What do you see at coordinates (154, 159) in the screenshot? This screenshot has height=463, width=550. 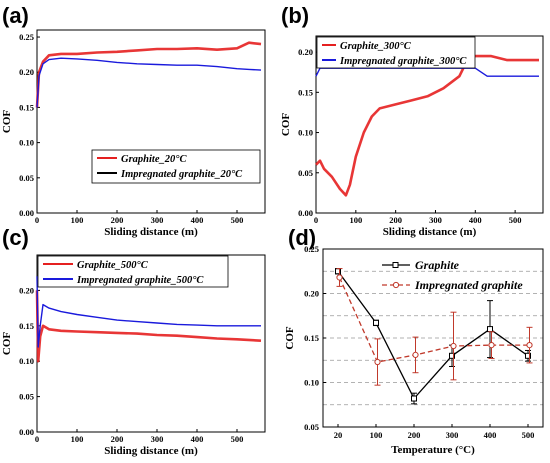 I see `legend-label: Graphite_20°C` at bounding box center [154, 159].